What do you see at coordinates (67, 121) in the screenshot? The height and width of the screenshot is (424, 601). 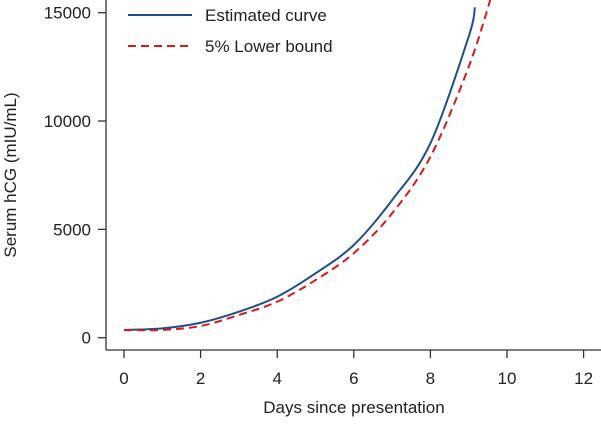 I see `y-tick-label: 10000` at bounding box center [67, 121].